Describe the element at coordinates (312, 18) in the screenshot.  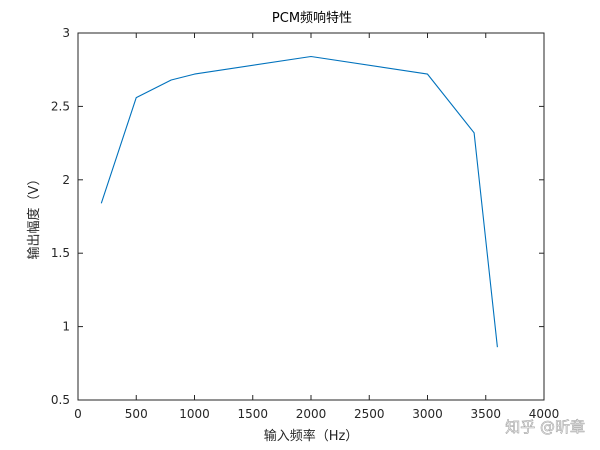
I see `chart-title: PCM频响特性` at that location.